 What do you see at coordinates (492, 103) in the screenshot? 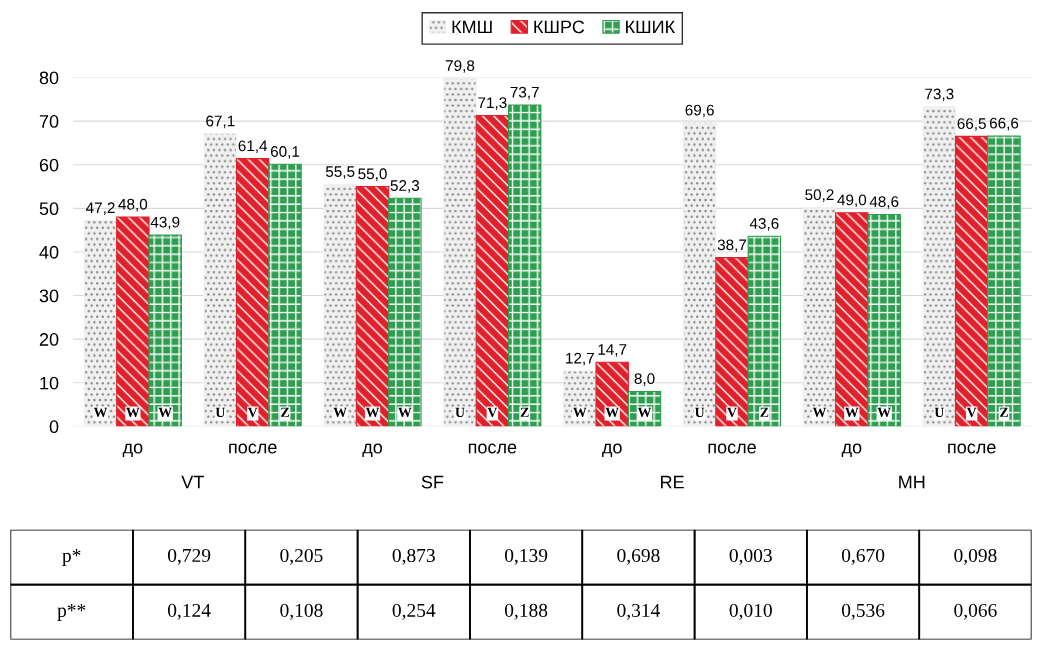
I see `data-label: 71,3` at bounding box center [492, 103].